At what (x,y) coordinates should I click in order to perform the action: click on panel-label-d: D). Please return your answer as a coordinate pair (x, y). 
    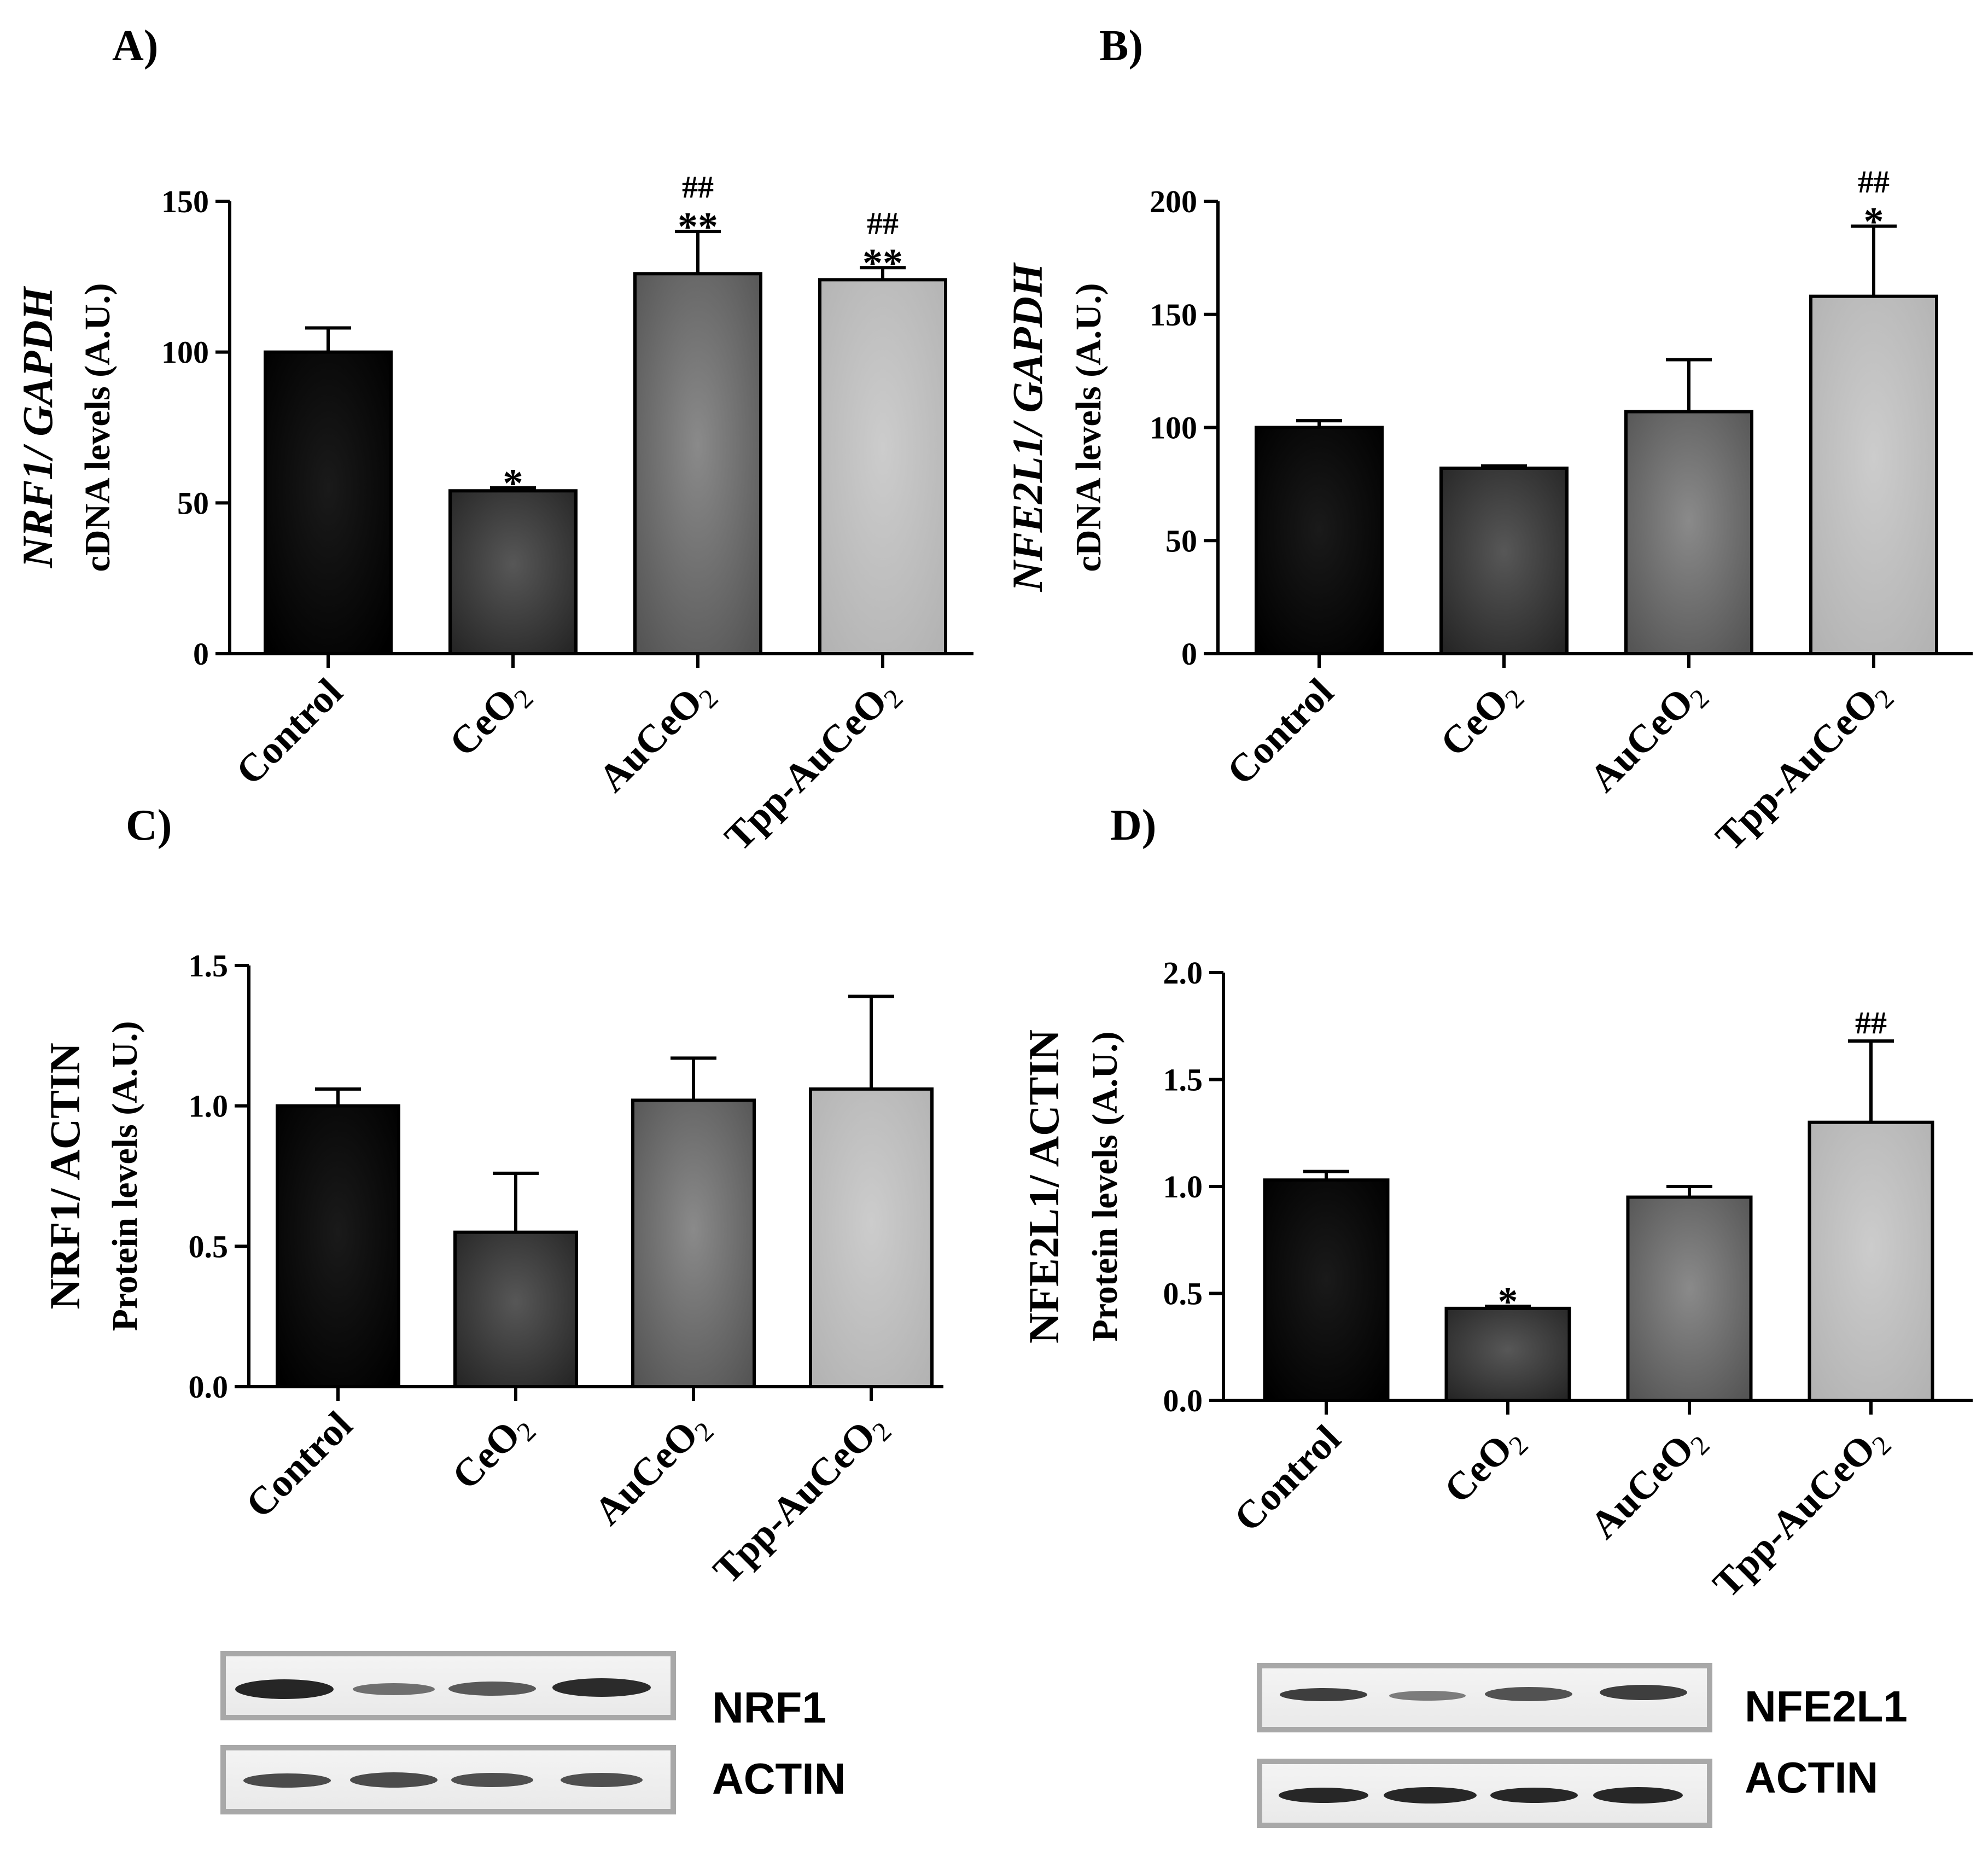
    Looking at the image, I should click on (1133, 826).